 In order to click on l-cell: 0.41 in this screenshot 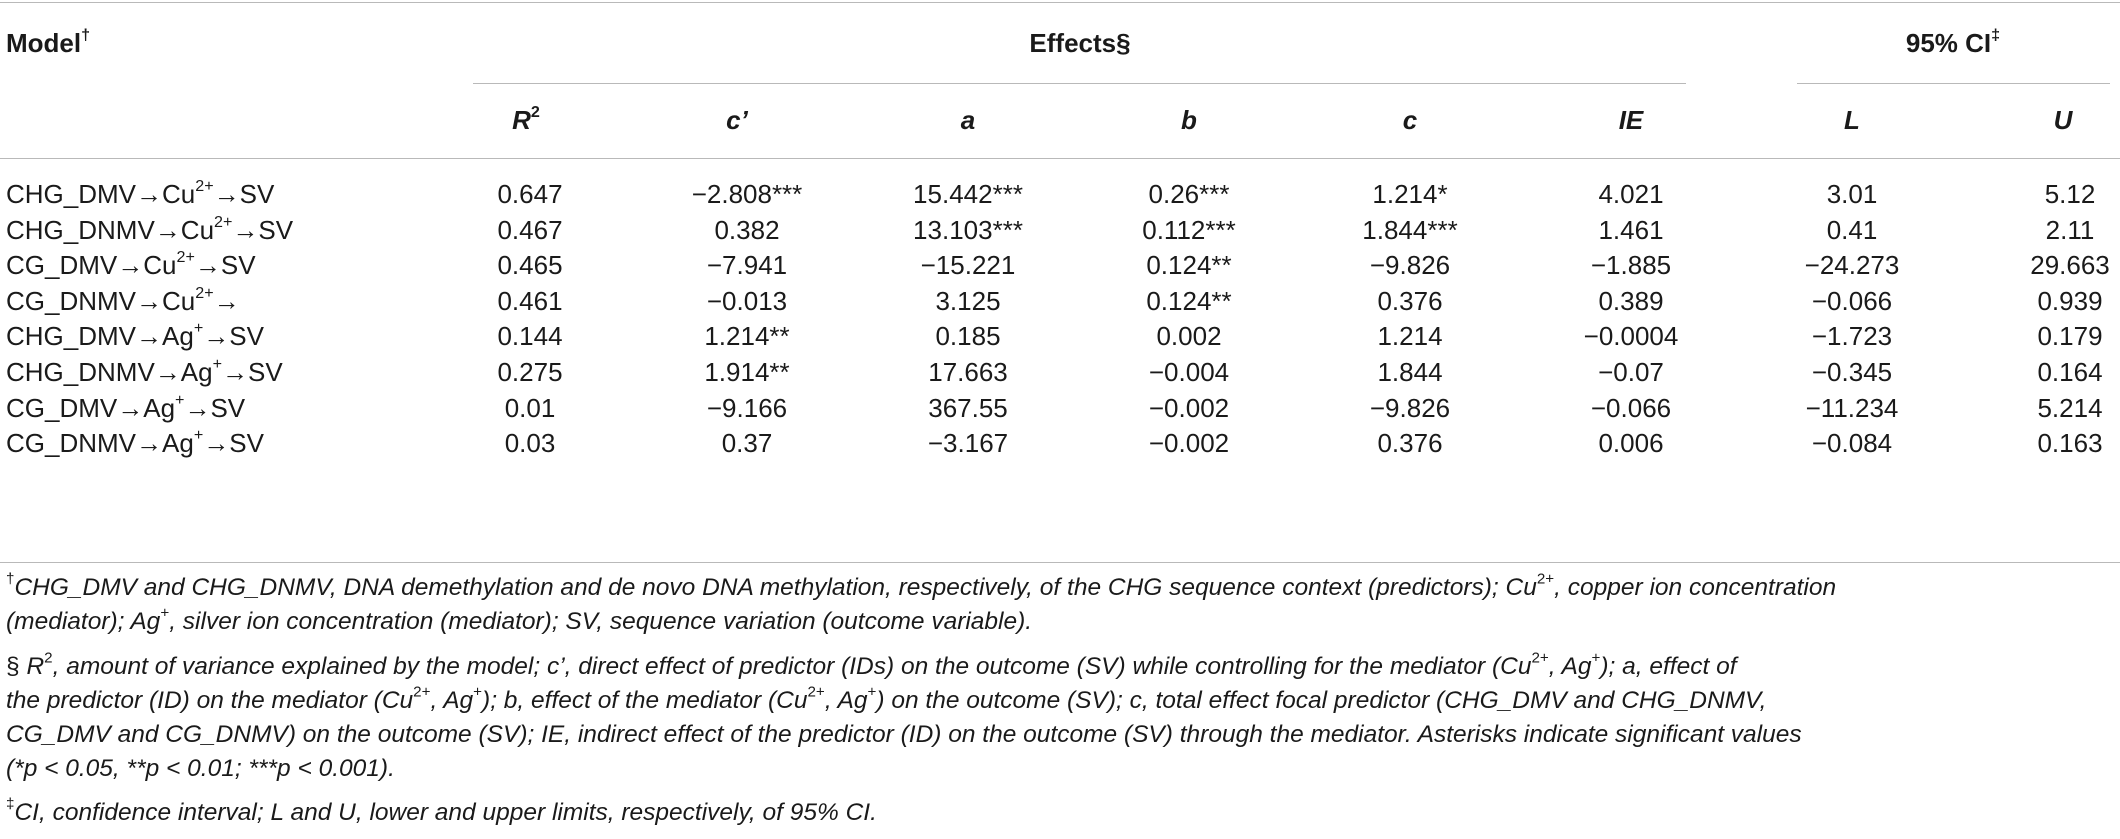, I will do `click(1852, 229)`.